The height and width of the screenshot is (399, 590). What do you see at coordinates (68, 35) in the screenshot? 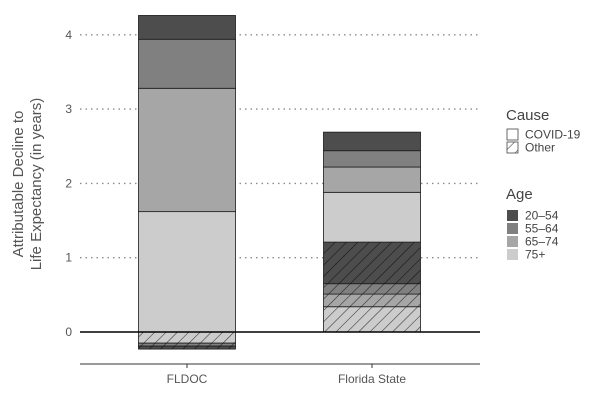
I see `y-tick-label-4: 4` at bounding box center [68, 35].